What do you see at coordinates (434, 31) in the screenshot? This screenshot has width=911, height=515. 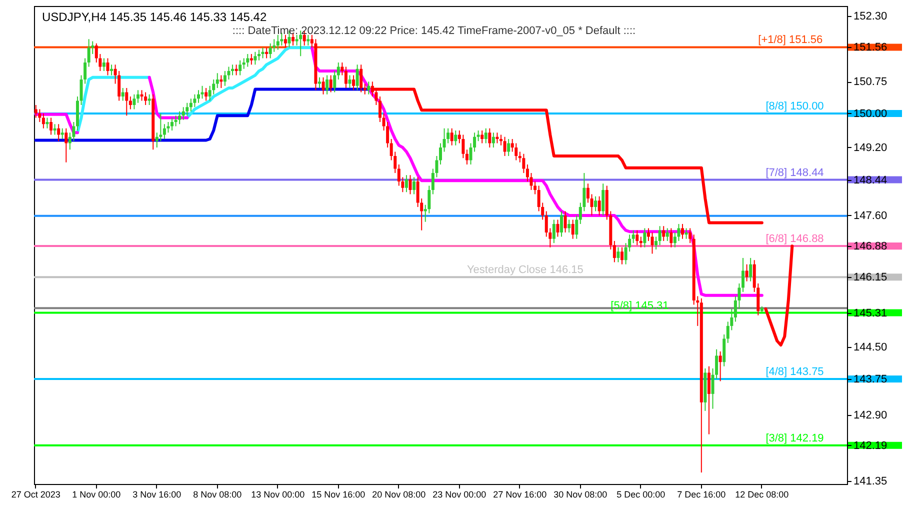 I see `annotation: :::: DateTime: 2023.12.12 09:22 Price: 145.42 TimeFrame-2007-v0_05 * Default ::::` at bounding box center [434, 31].